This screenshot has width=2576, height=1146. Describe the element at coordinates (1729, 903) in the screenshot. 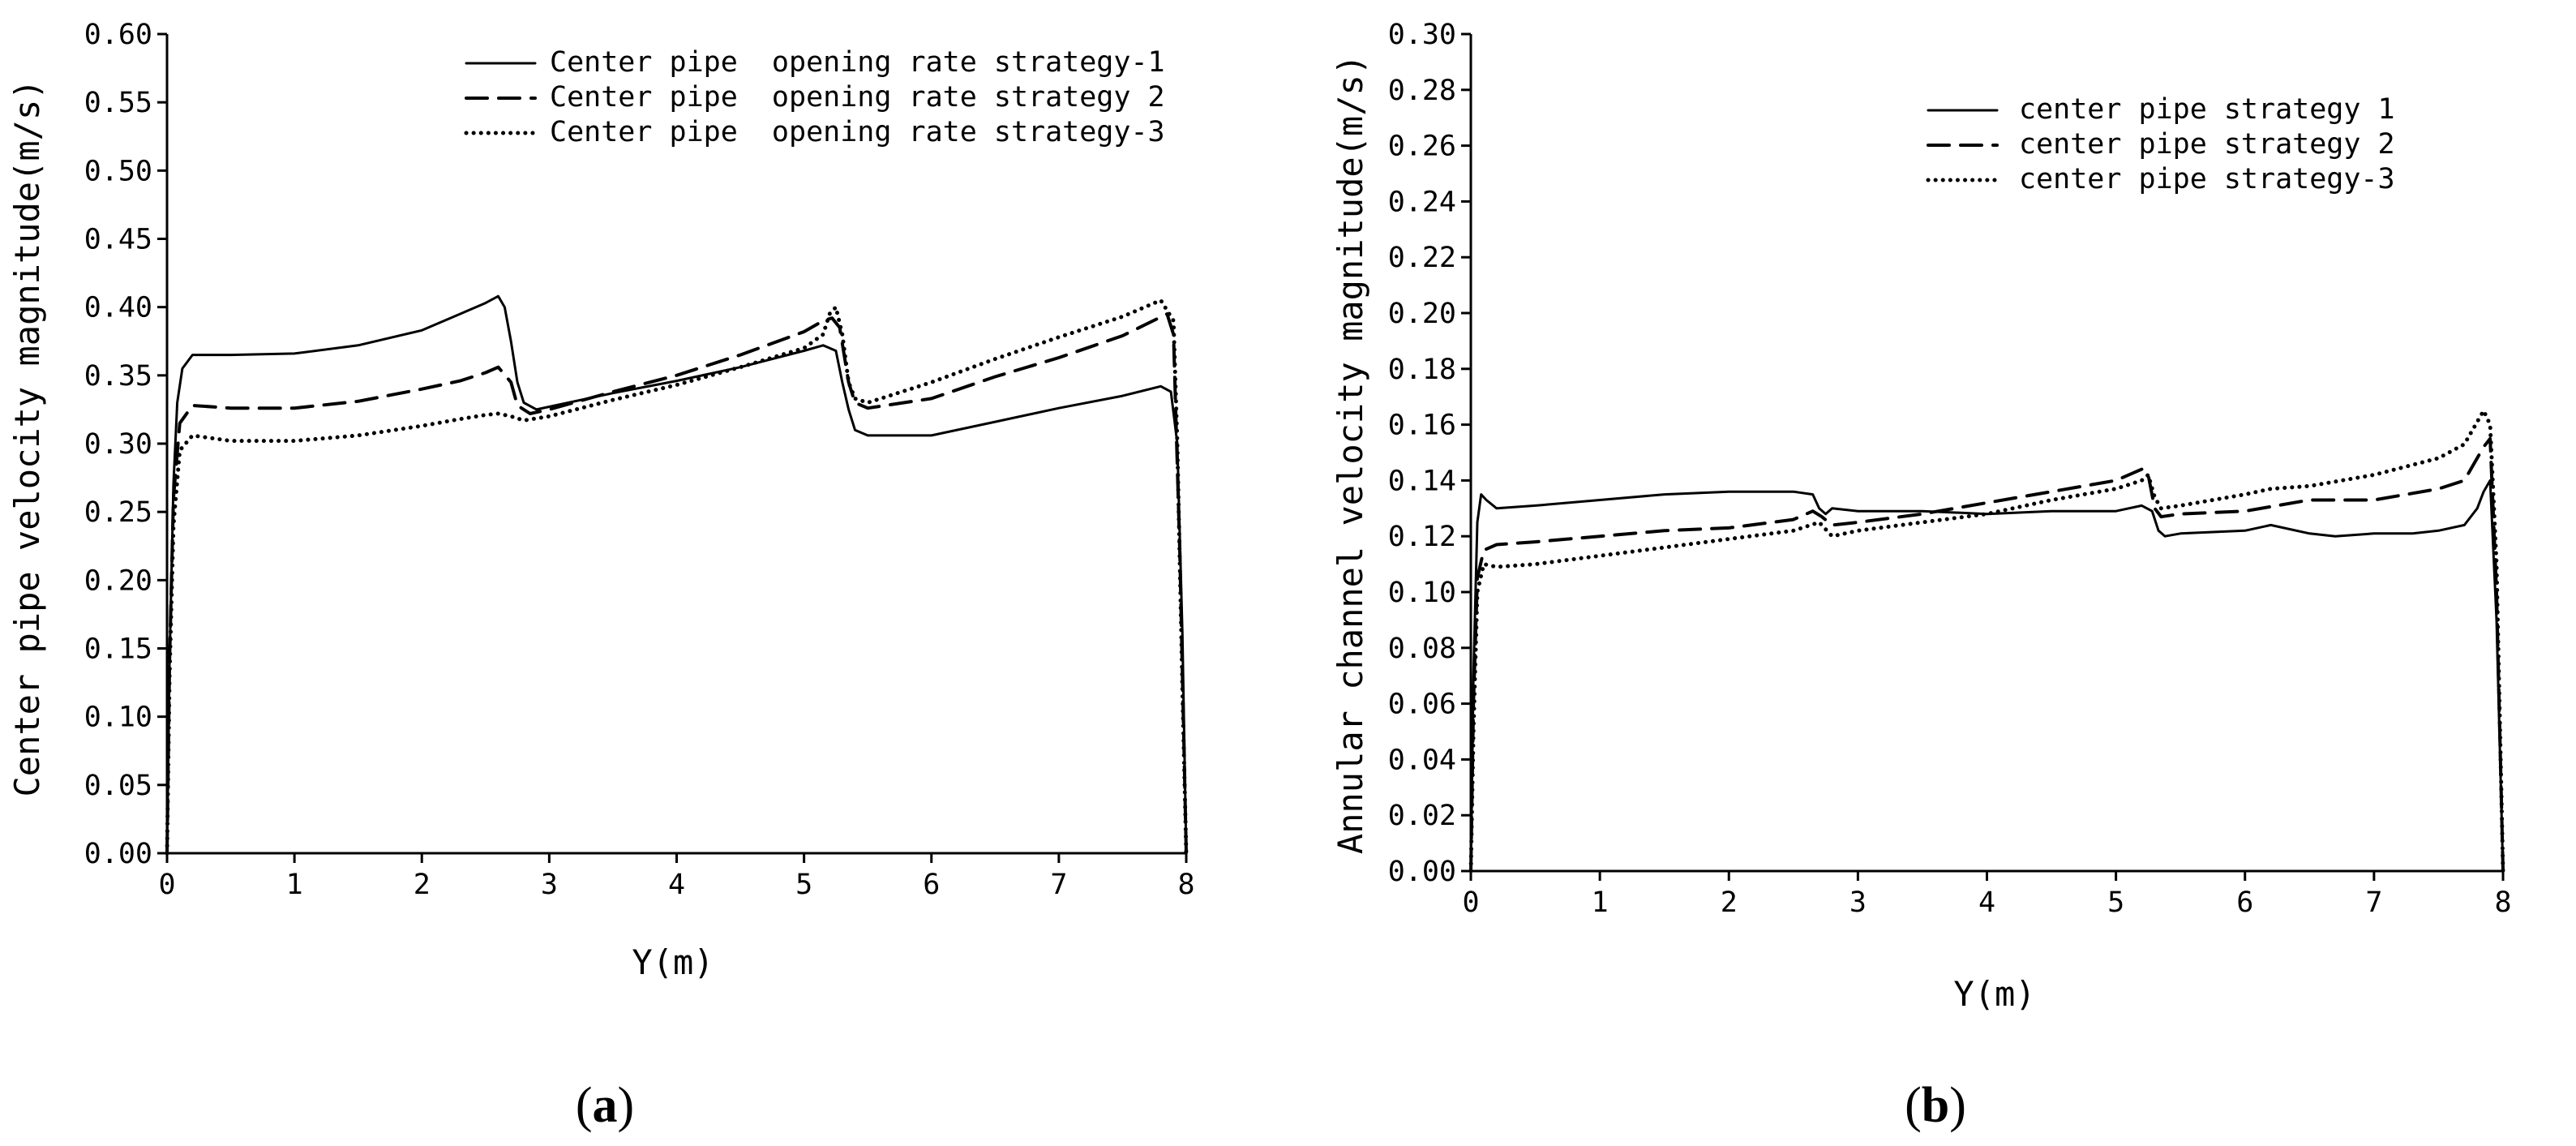

I see `x-tick-label-panel-b: 2` at that location.